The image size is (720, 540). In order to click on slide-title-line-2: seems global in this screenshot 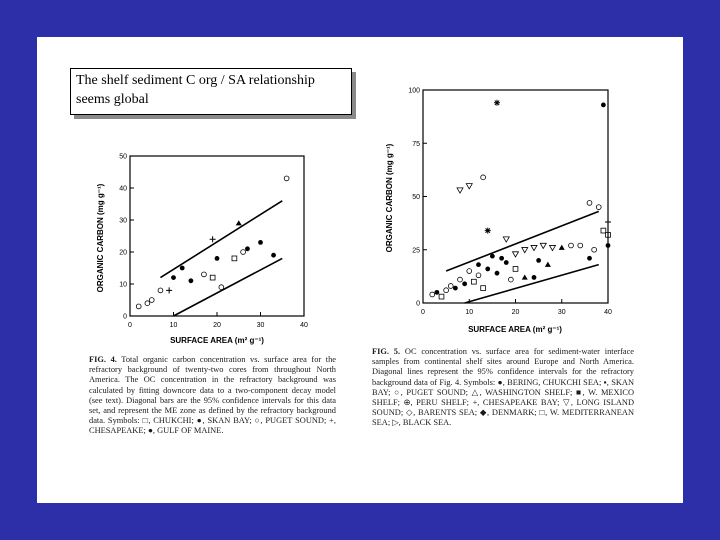, I will do `click(112, 99)`.